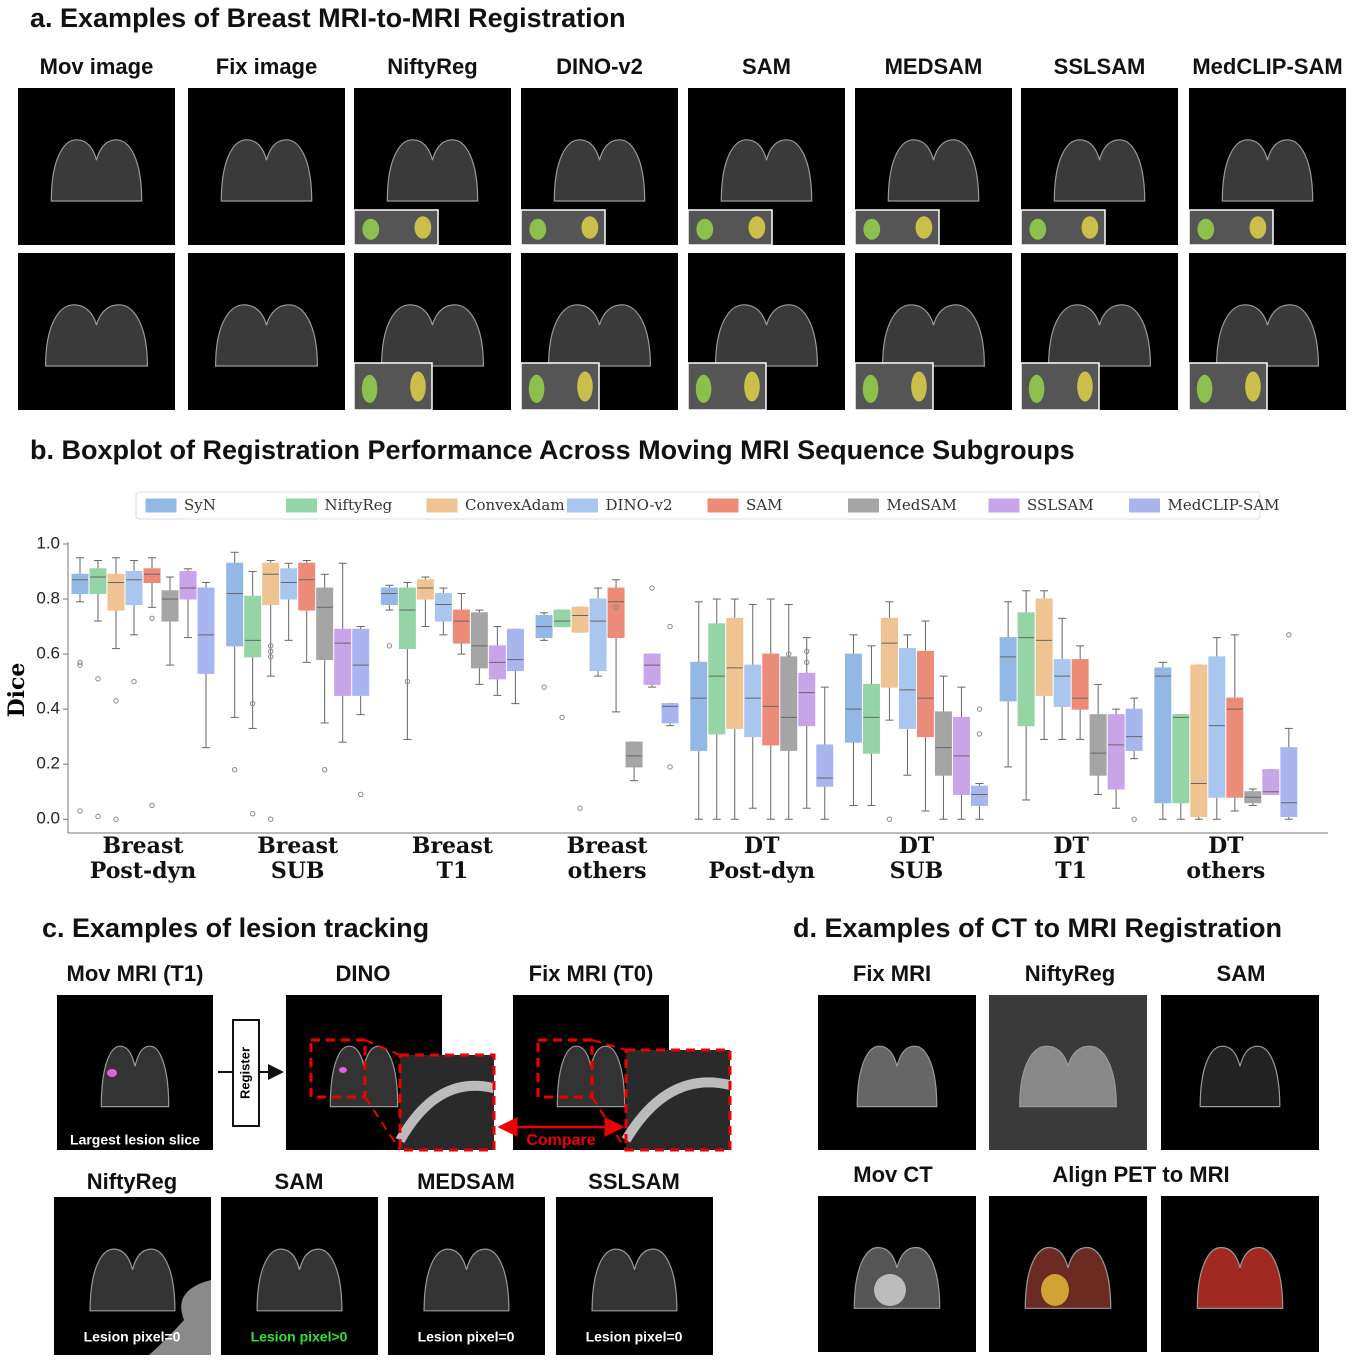  I want to click on y-tick-label: 0.2, so click(48, 763).